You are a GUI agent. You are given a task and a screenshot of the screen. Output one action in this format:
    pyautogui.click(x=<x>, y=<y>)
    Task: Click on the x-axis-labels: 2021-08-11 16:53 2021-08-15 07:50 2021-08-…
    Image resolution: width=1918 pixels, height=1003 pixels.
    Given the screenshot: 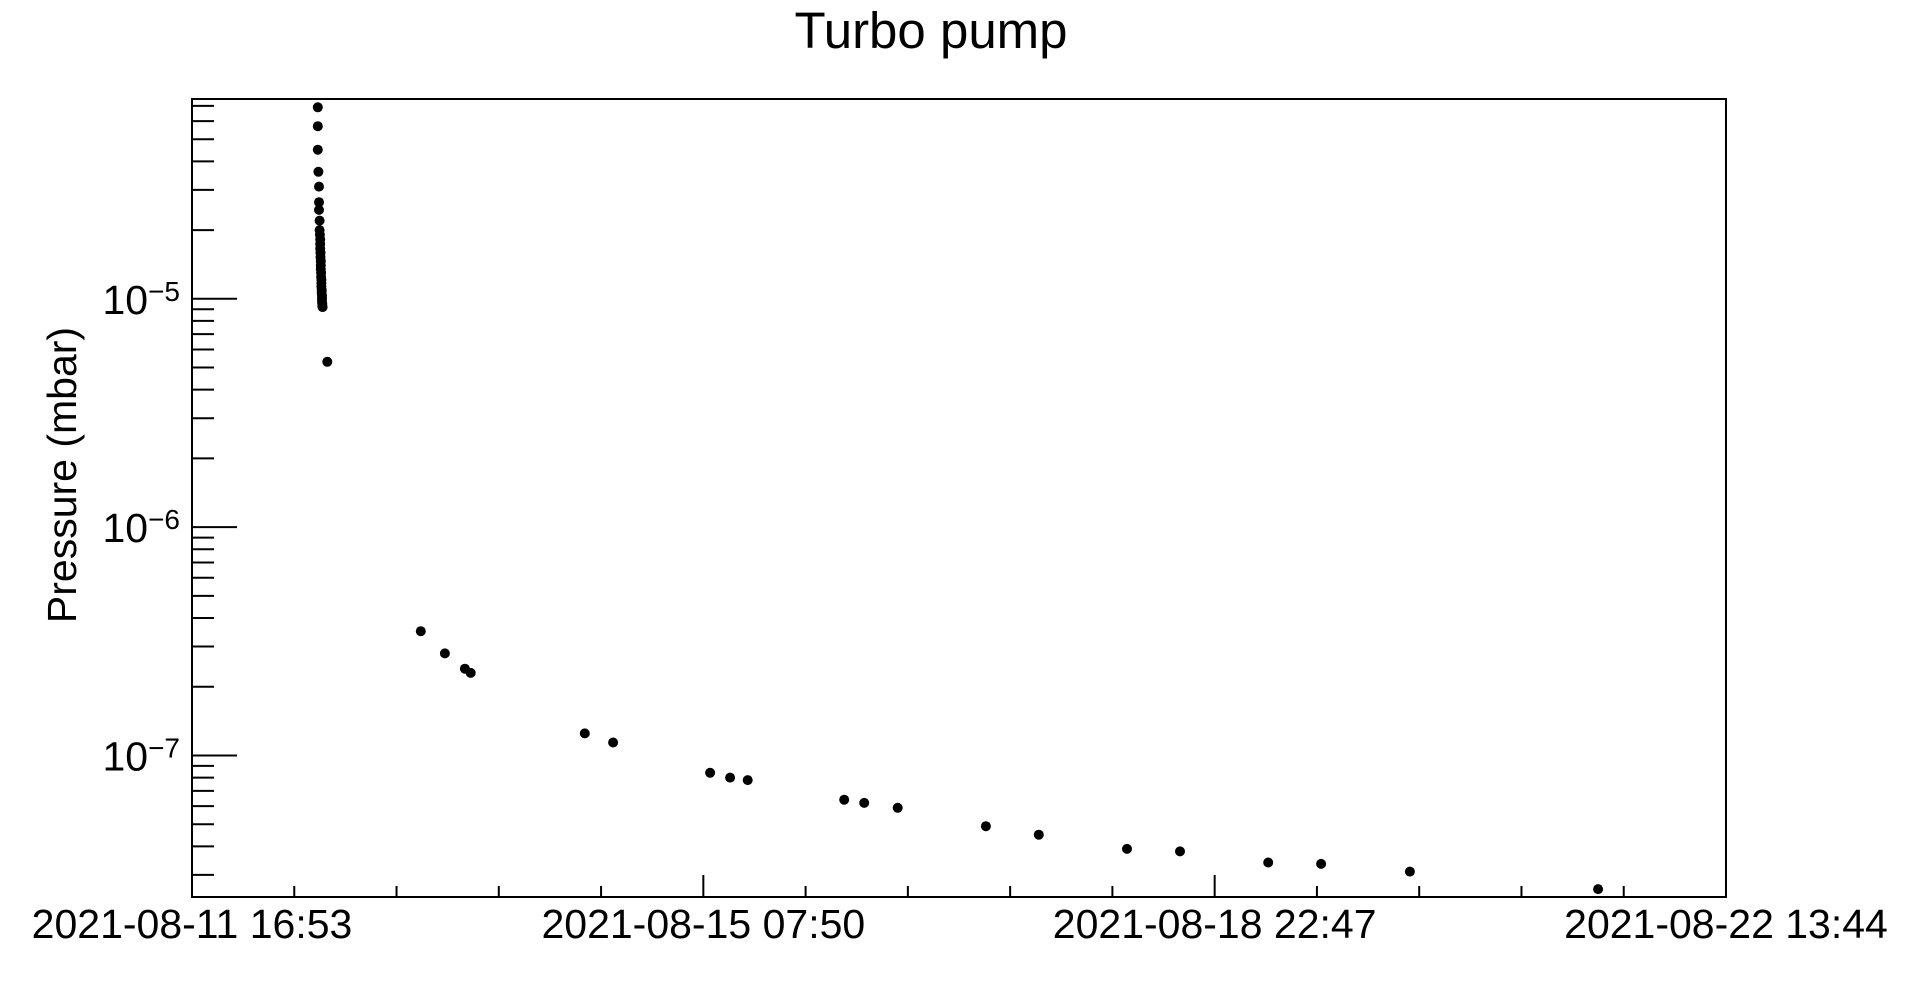 What is the action you would take?
    pyautogui.click(x=960, y=924)
    